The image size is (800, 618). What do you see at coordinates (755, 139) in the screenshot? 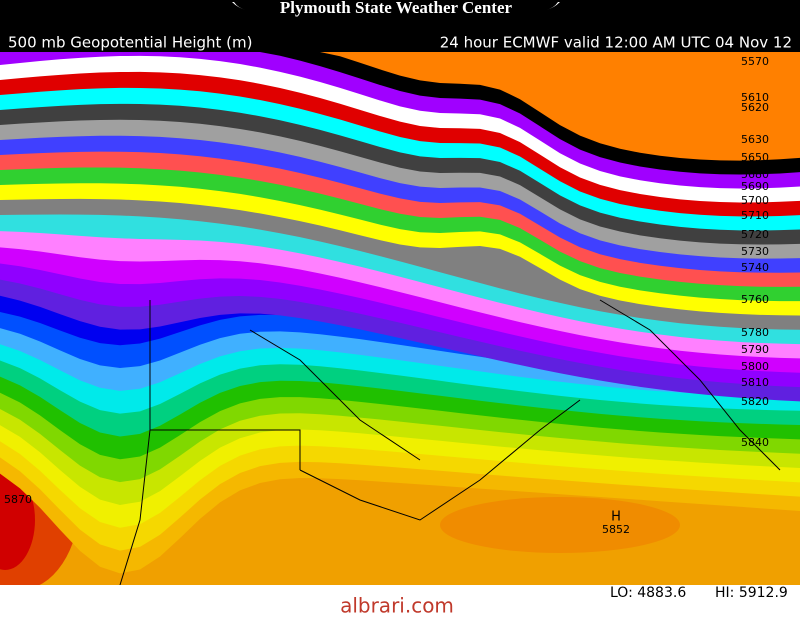
I see `contour-label: 5630` at bounding box center [755, 139].